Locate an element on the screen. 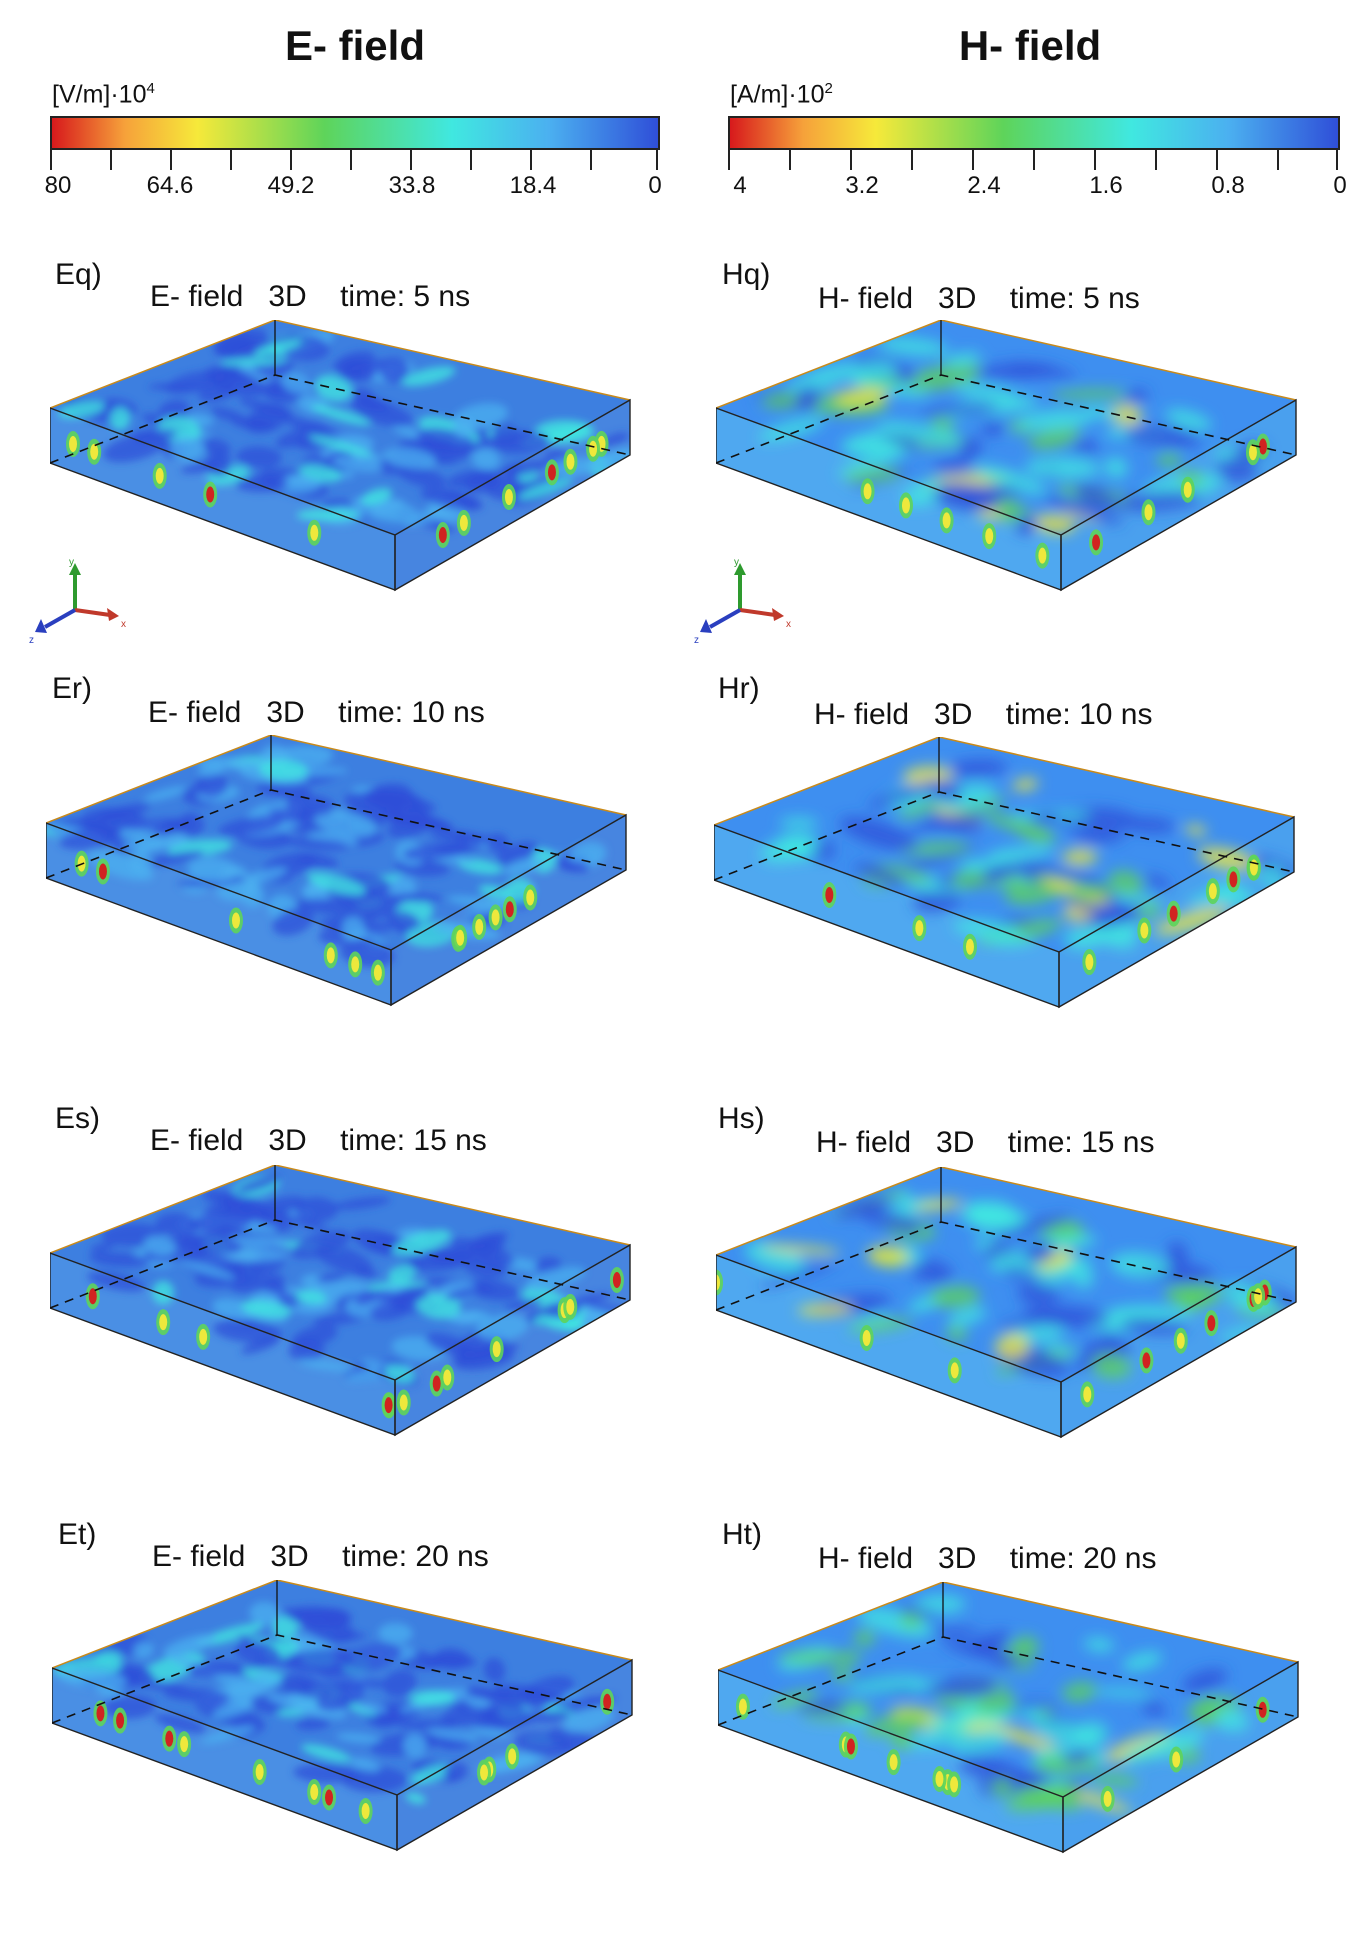  panel-title-hs: H- field 3D time: 15 ns is located at coordinates (985, 1142).